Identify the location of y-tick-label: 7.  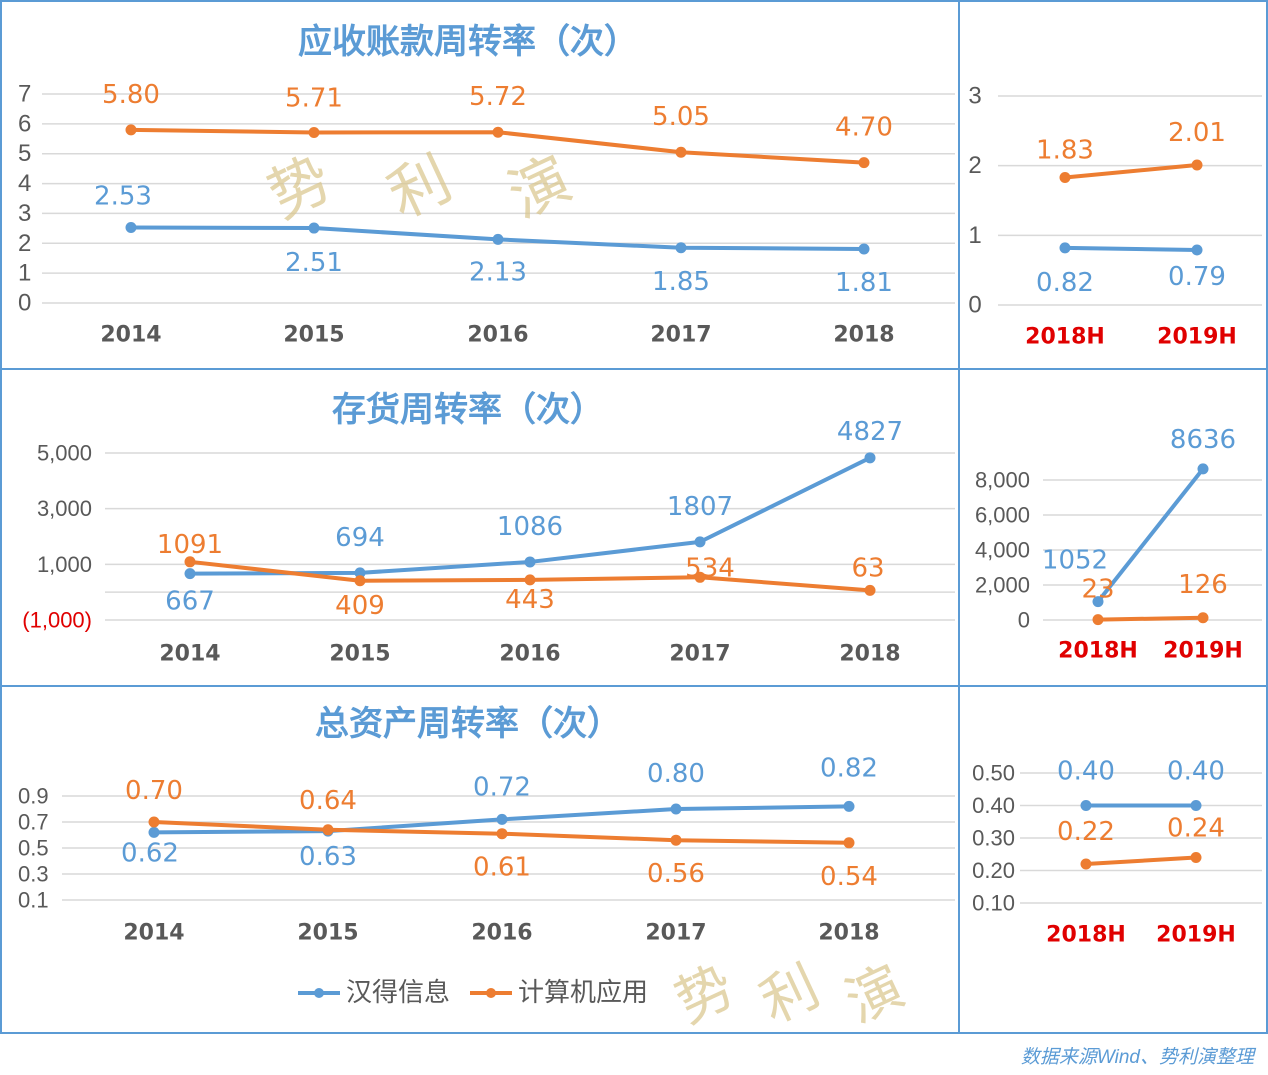
(24, 94).